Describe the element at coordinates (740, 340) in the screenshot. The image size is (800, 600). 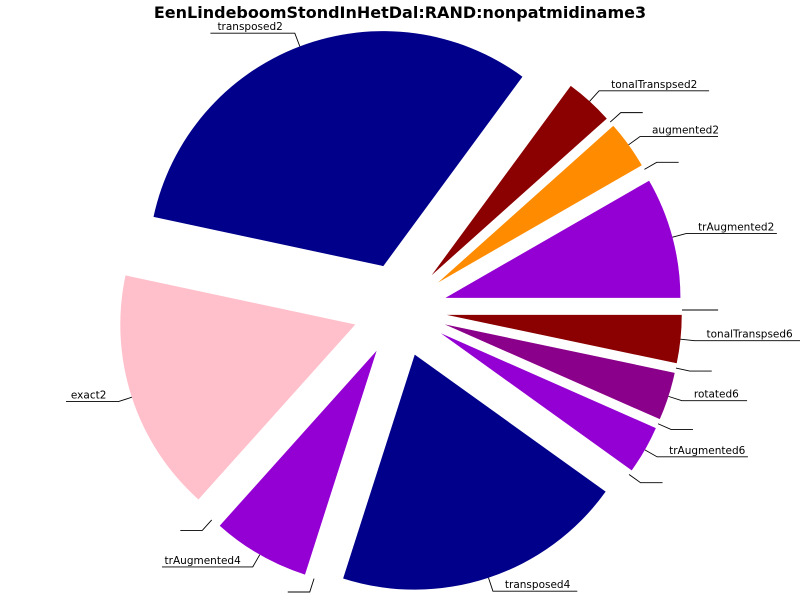
I see `leader-line-tonaltranspsed6` at that location.